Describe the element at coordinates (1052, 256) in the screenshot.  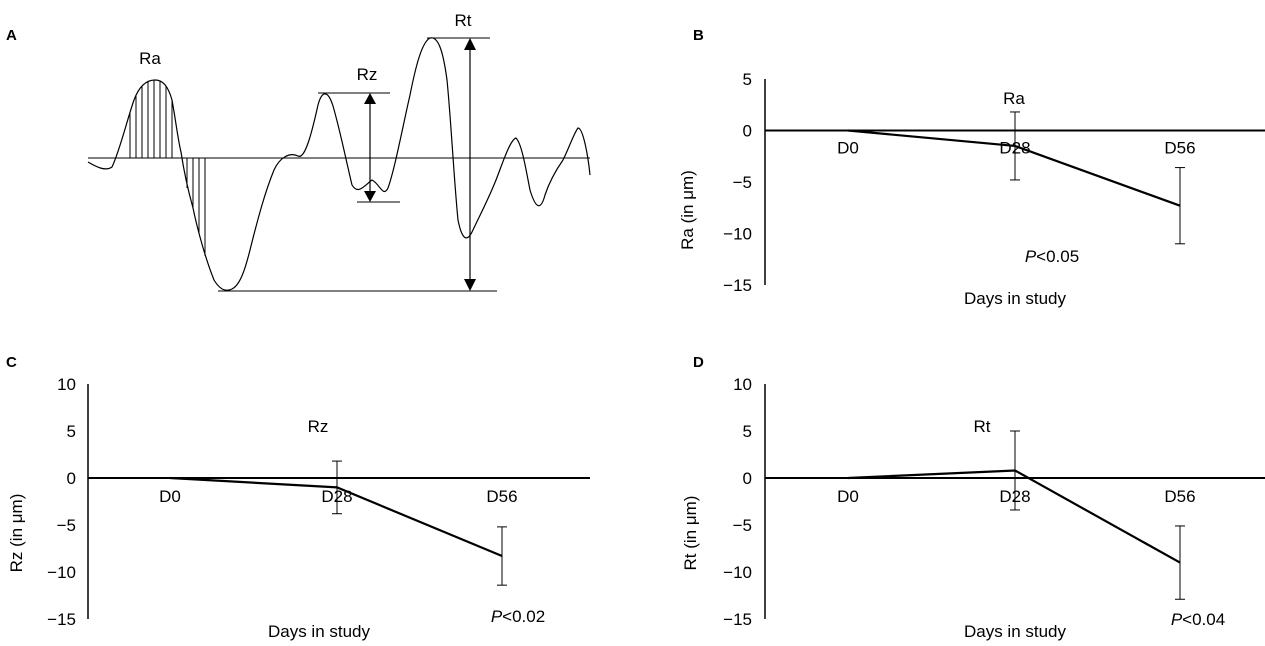
I see `chart-b-pvalue: P<0.05` at that location.